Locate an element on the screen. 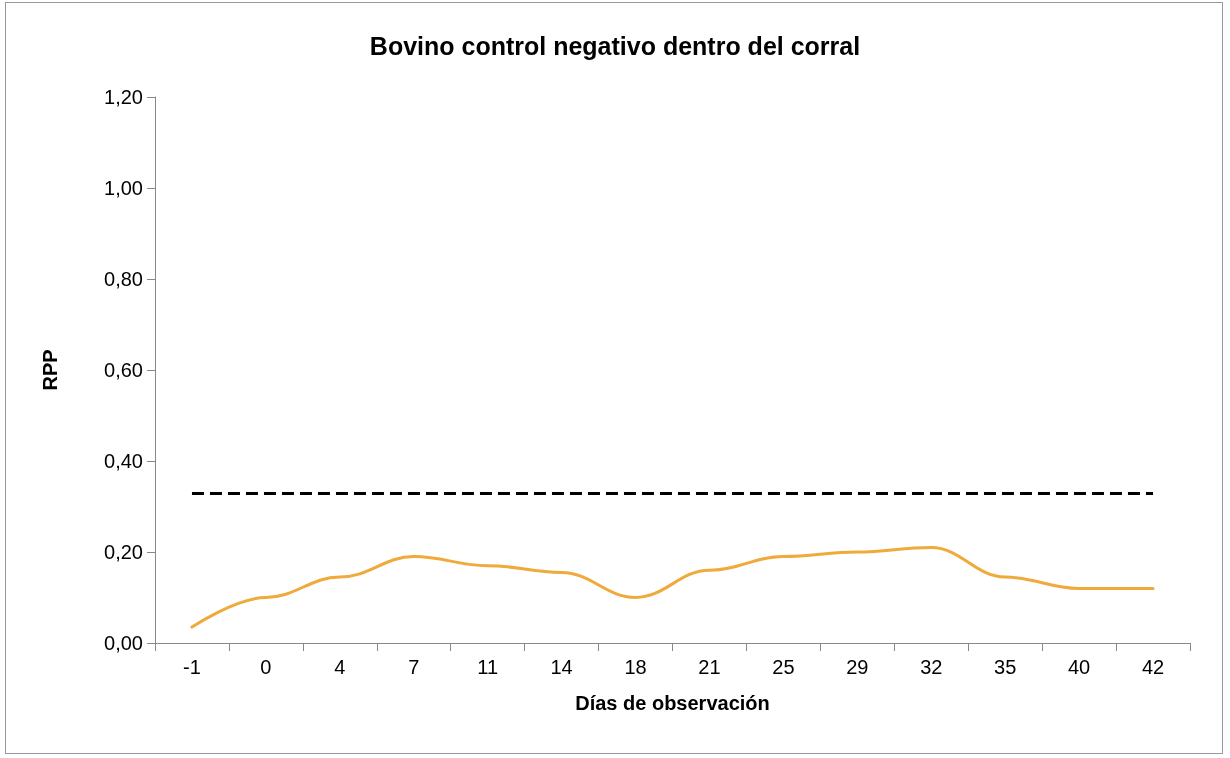  x-tick-label: 14 is located at coordinates (561, 667).